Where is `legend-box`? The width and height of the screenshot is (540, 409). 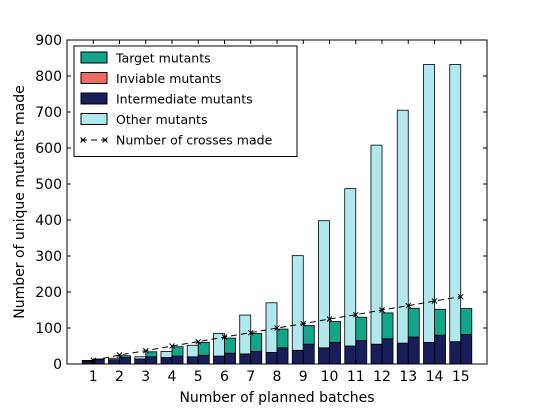
legend-box is located at coordinates (185, 101).